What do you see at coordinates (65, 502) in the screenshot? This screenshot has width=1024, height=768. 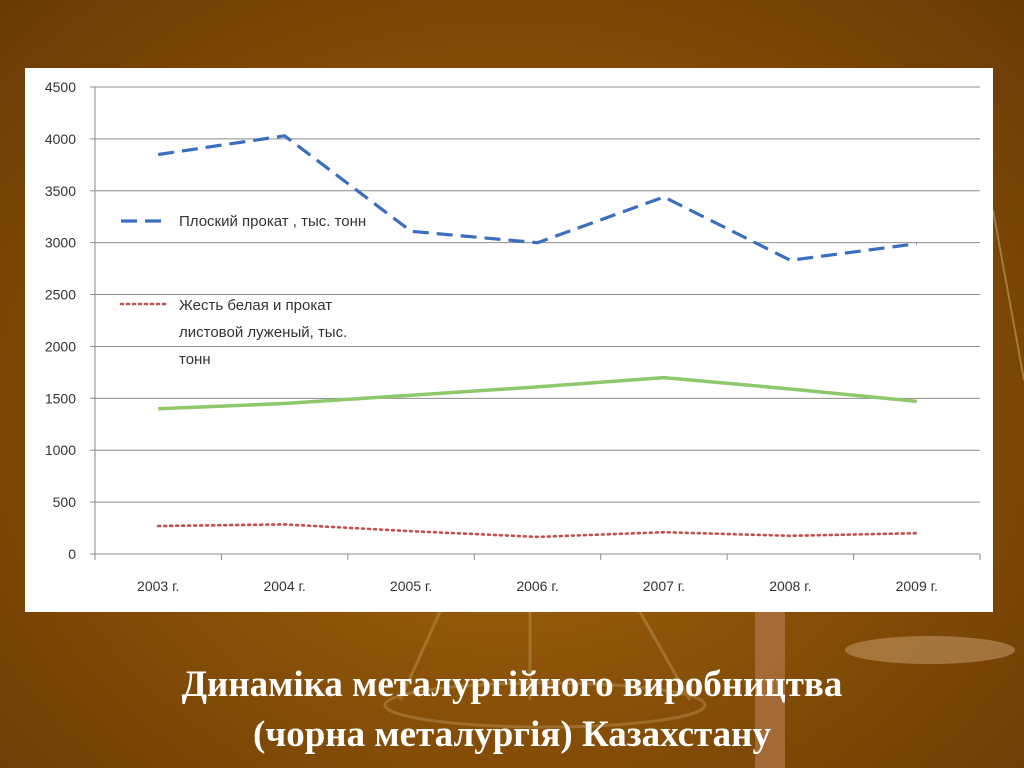 I see `y-tick-label: 500` at bounding box center [65, 502].